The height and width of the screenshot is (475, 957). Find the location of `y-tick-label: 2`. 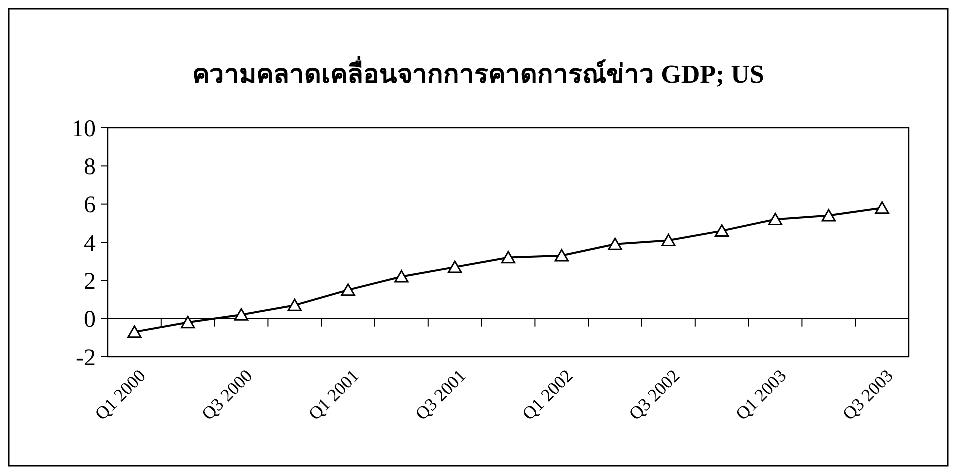

y-tick-label: 2 is located at coordinates (90, 282).